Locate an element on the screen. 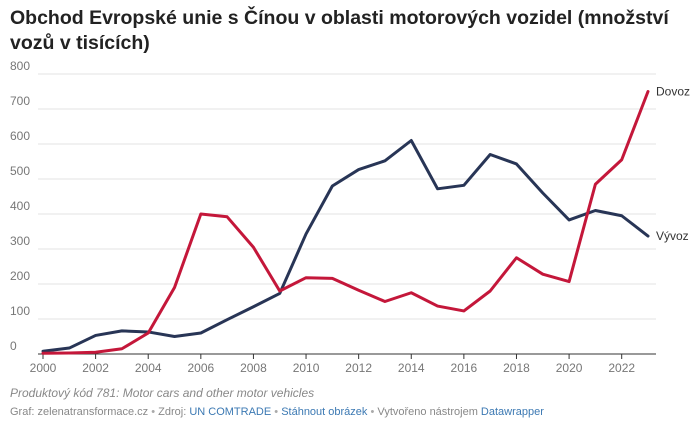 The height and width of the screenshot is (434, 700). y-tick-label: 800 is located at coordinates (20, 66).